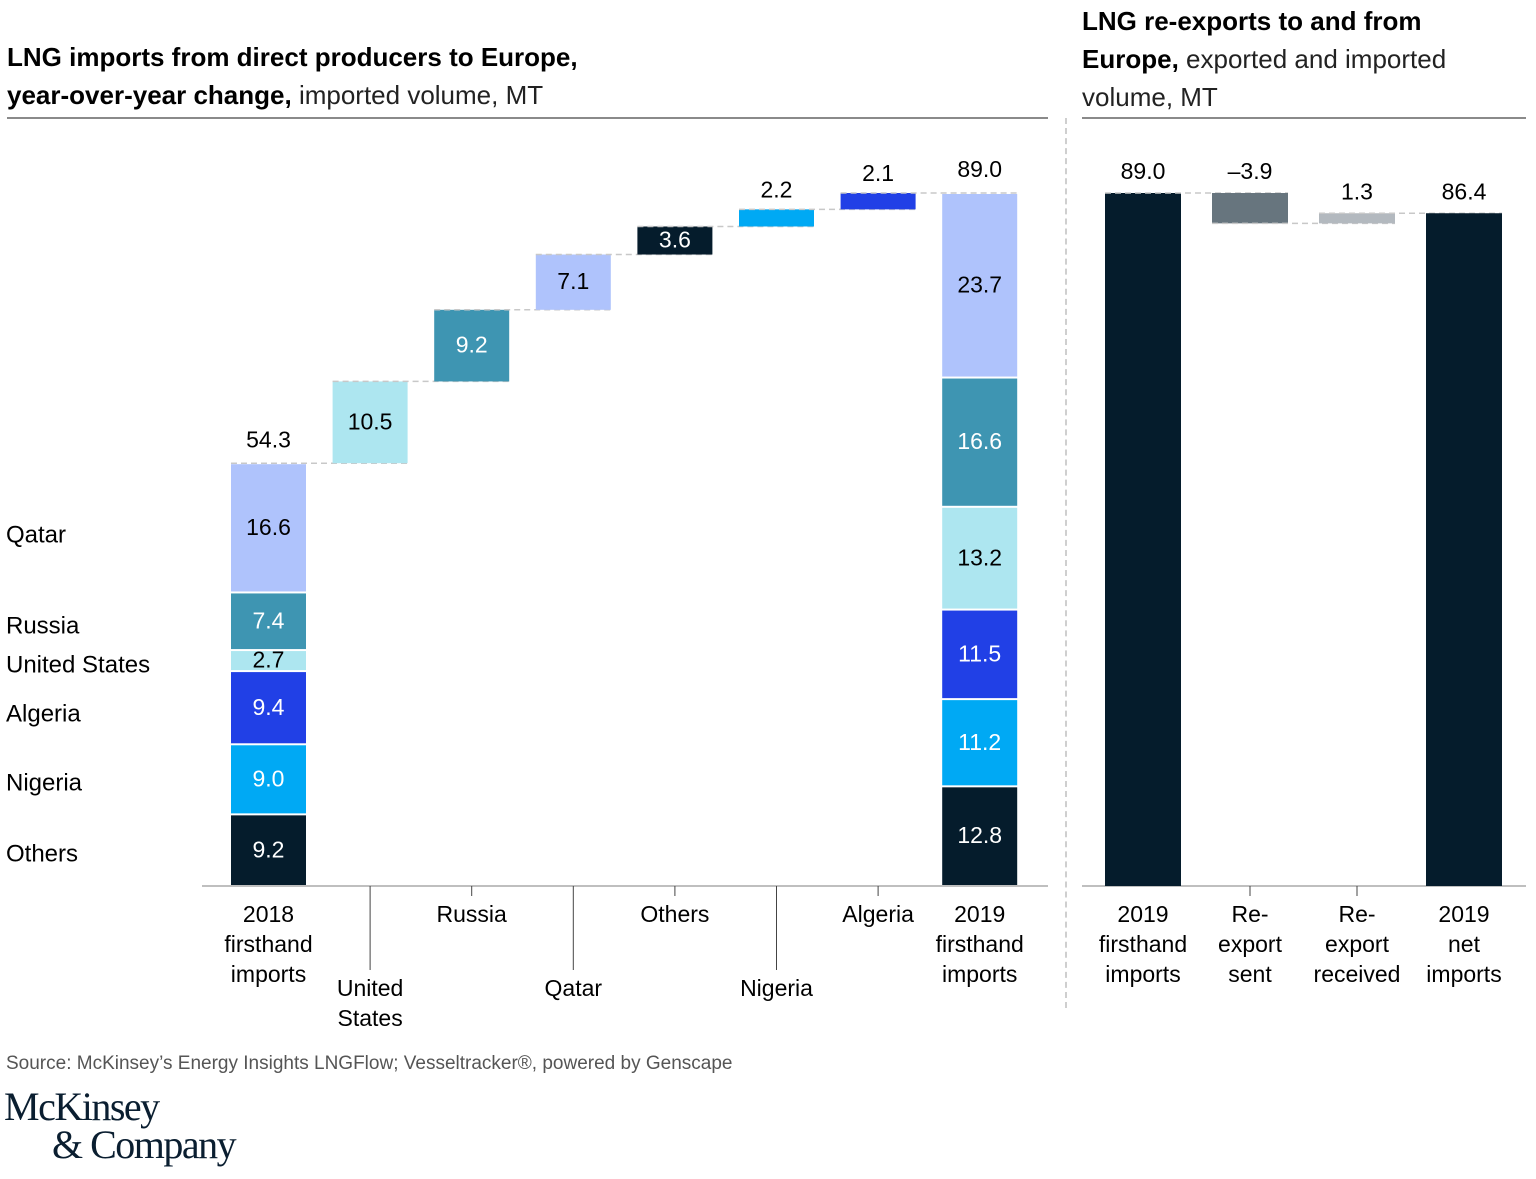 The height and width of the screenshot is (1179, 1536). What do you see at coordinates (1250, 171) in the screenshot?
I see `bar-re-export-sent-label: –3.9` at bounding box center [1250, 171].